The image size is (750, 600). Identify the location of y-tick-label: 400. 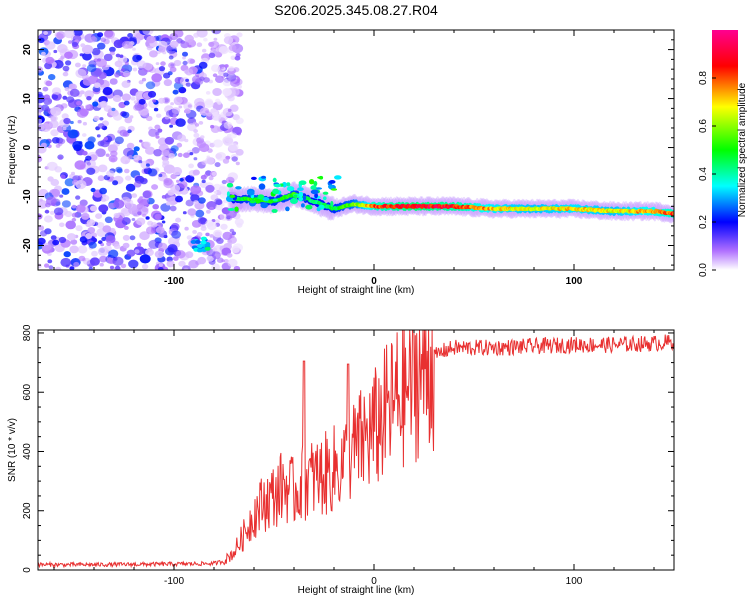
(27, 451).